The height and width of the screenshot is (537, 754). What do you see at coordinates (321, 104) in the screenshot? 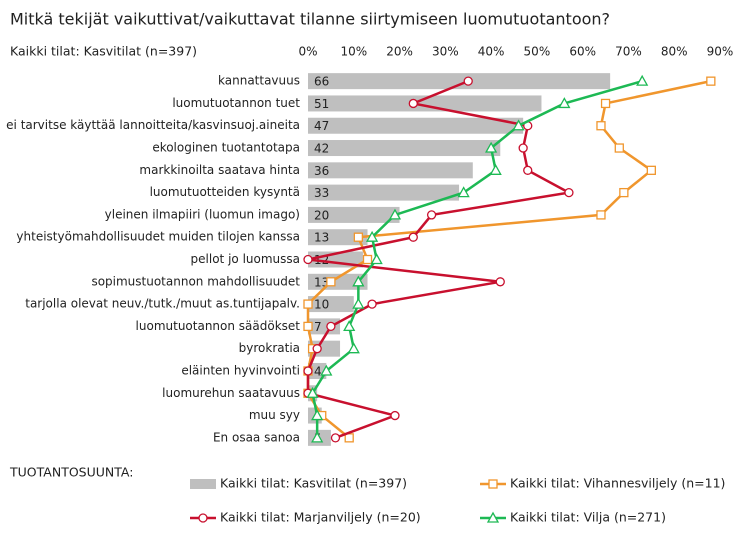
I see `data-label: 51` at bounding box center [321, 104].